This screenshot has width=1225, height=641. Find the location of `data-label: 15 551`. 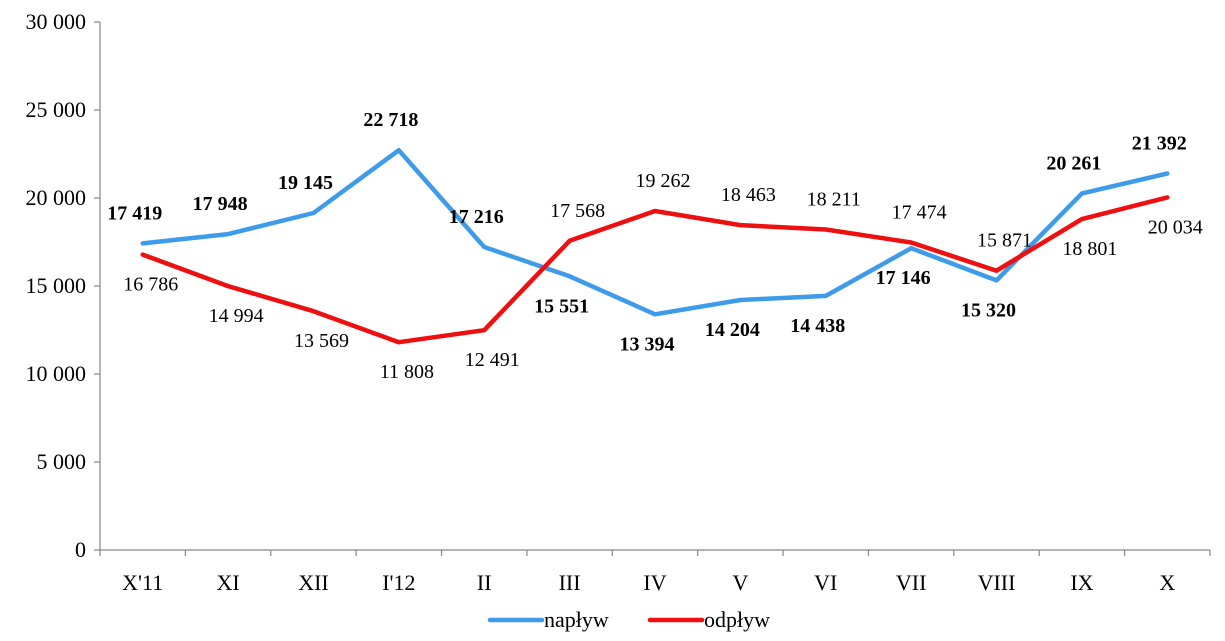

data-label: 15 551 is located at coordinates (561, 306).